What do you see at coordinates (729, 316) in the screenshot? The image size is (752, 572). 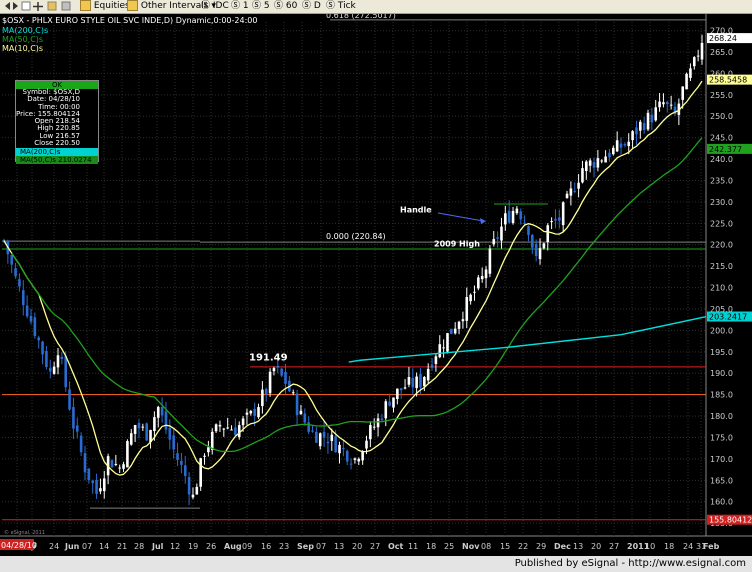 I see `flag-ma200-bg` at bounding box center [729, 316].